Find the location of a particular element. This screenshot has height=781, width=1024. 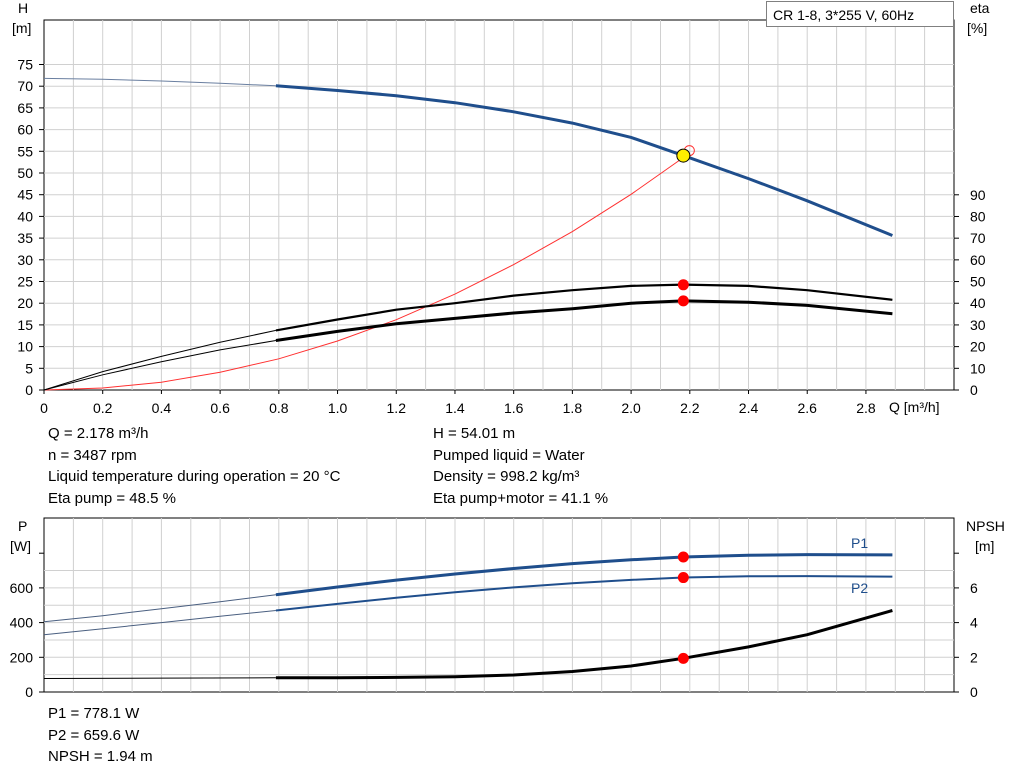

h-tick-label: 75 is located at coordinates (25, 65).